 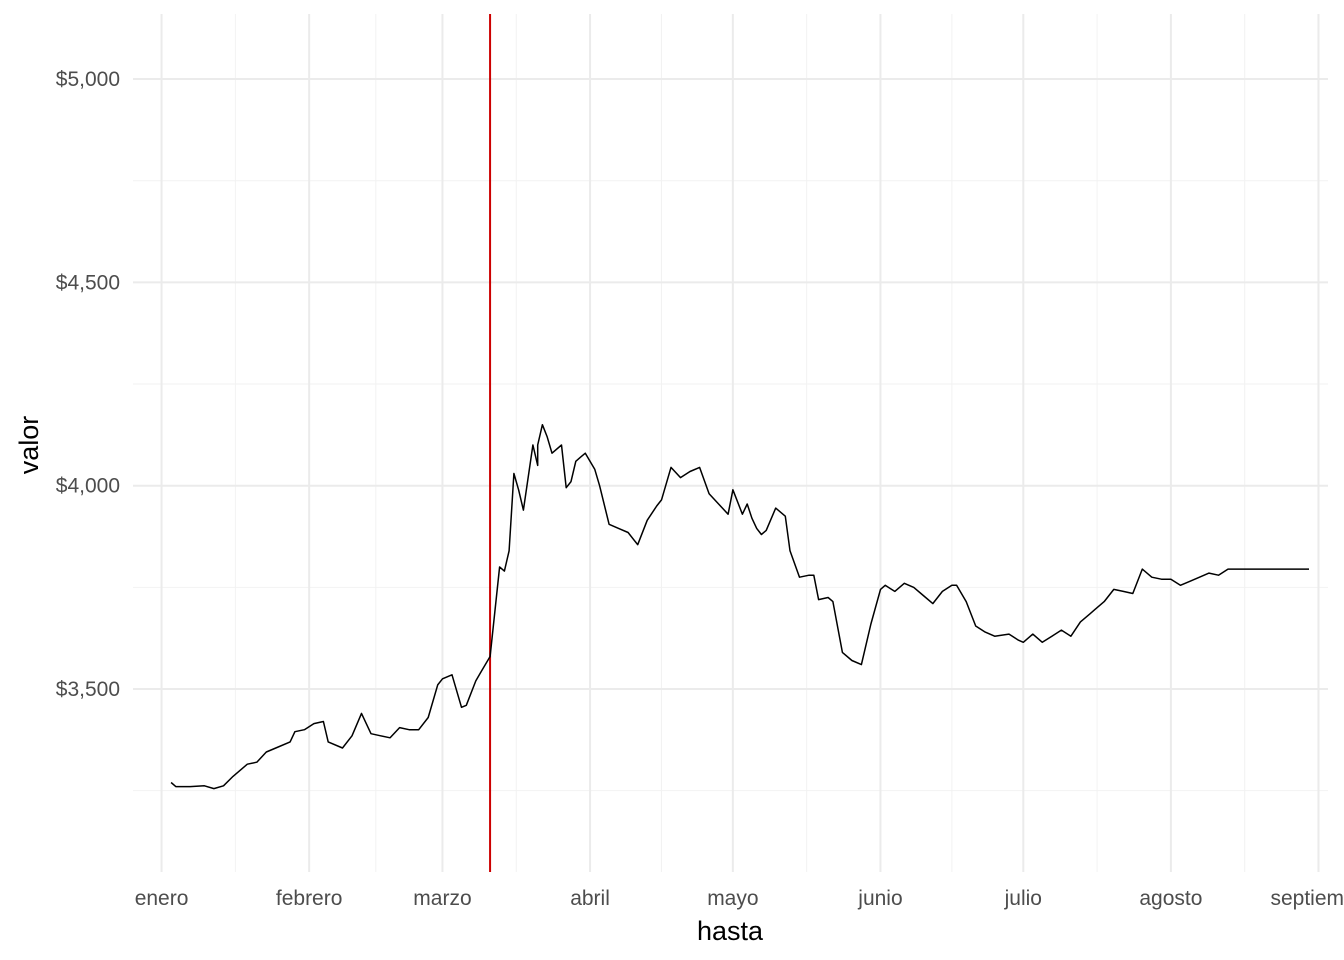 I want to click on y-tick-label: $3,500, so click(x=88, y=689).